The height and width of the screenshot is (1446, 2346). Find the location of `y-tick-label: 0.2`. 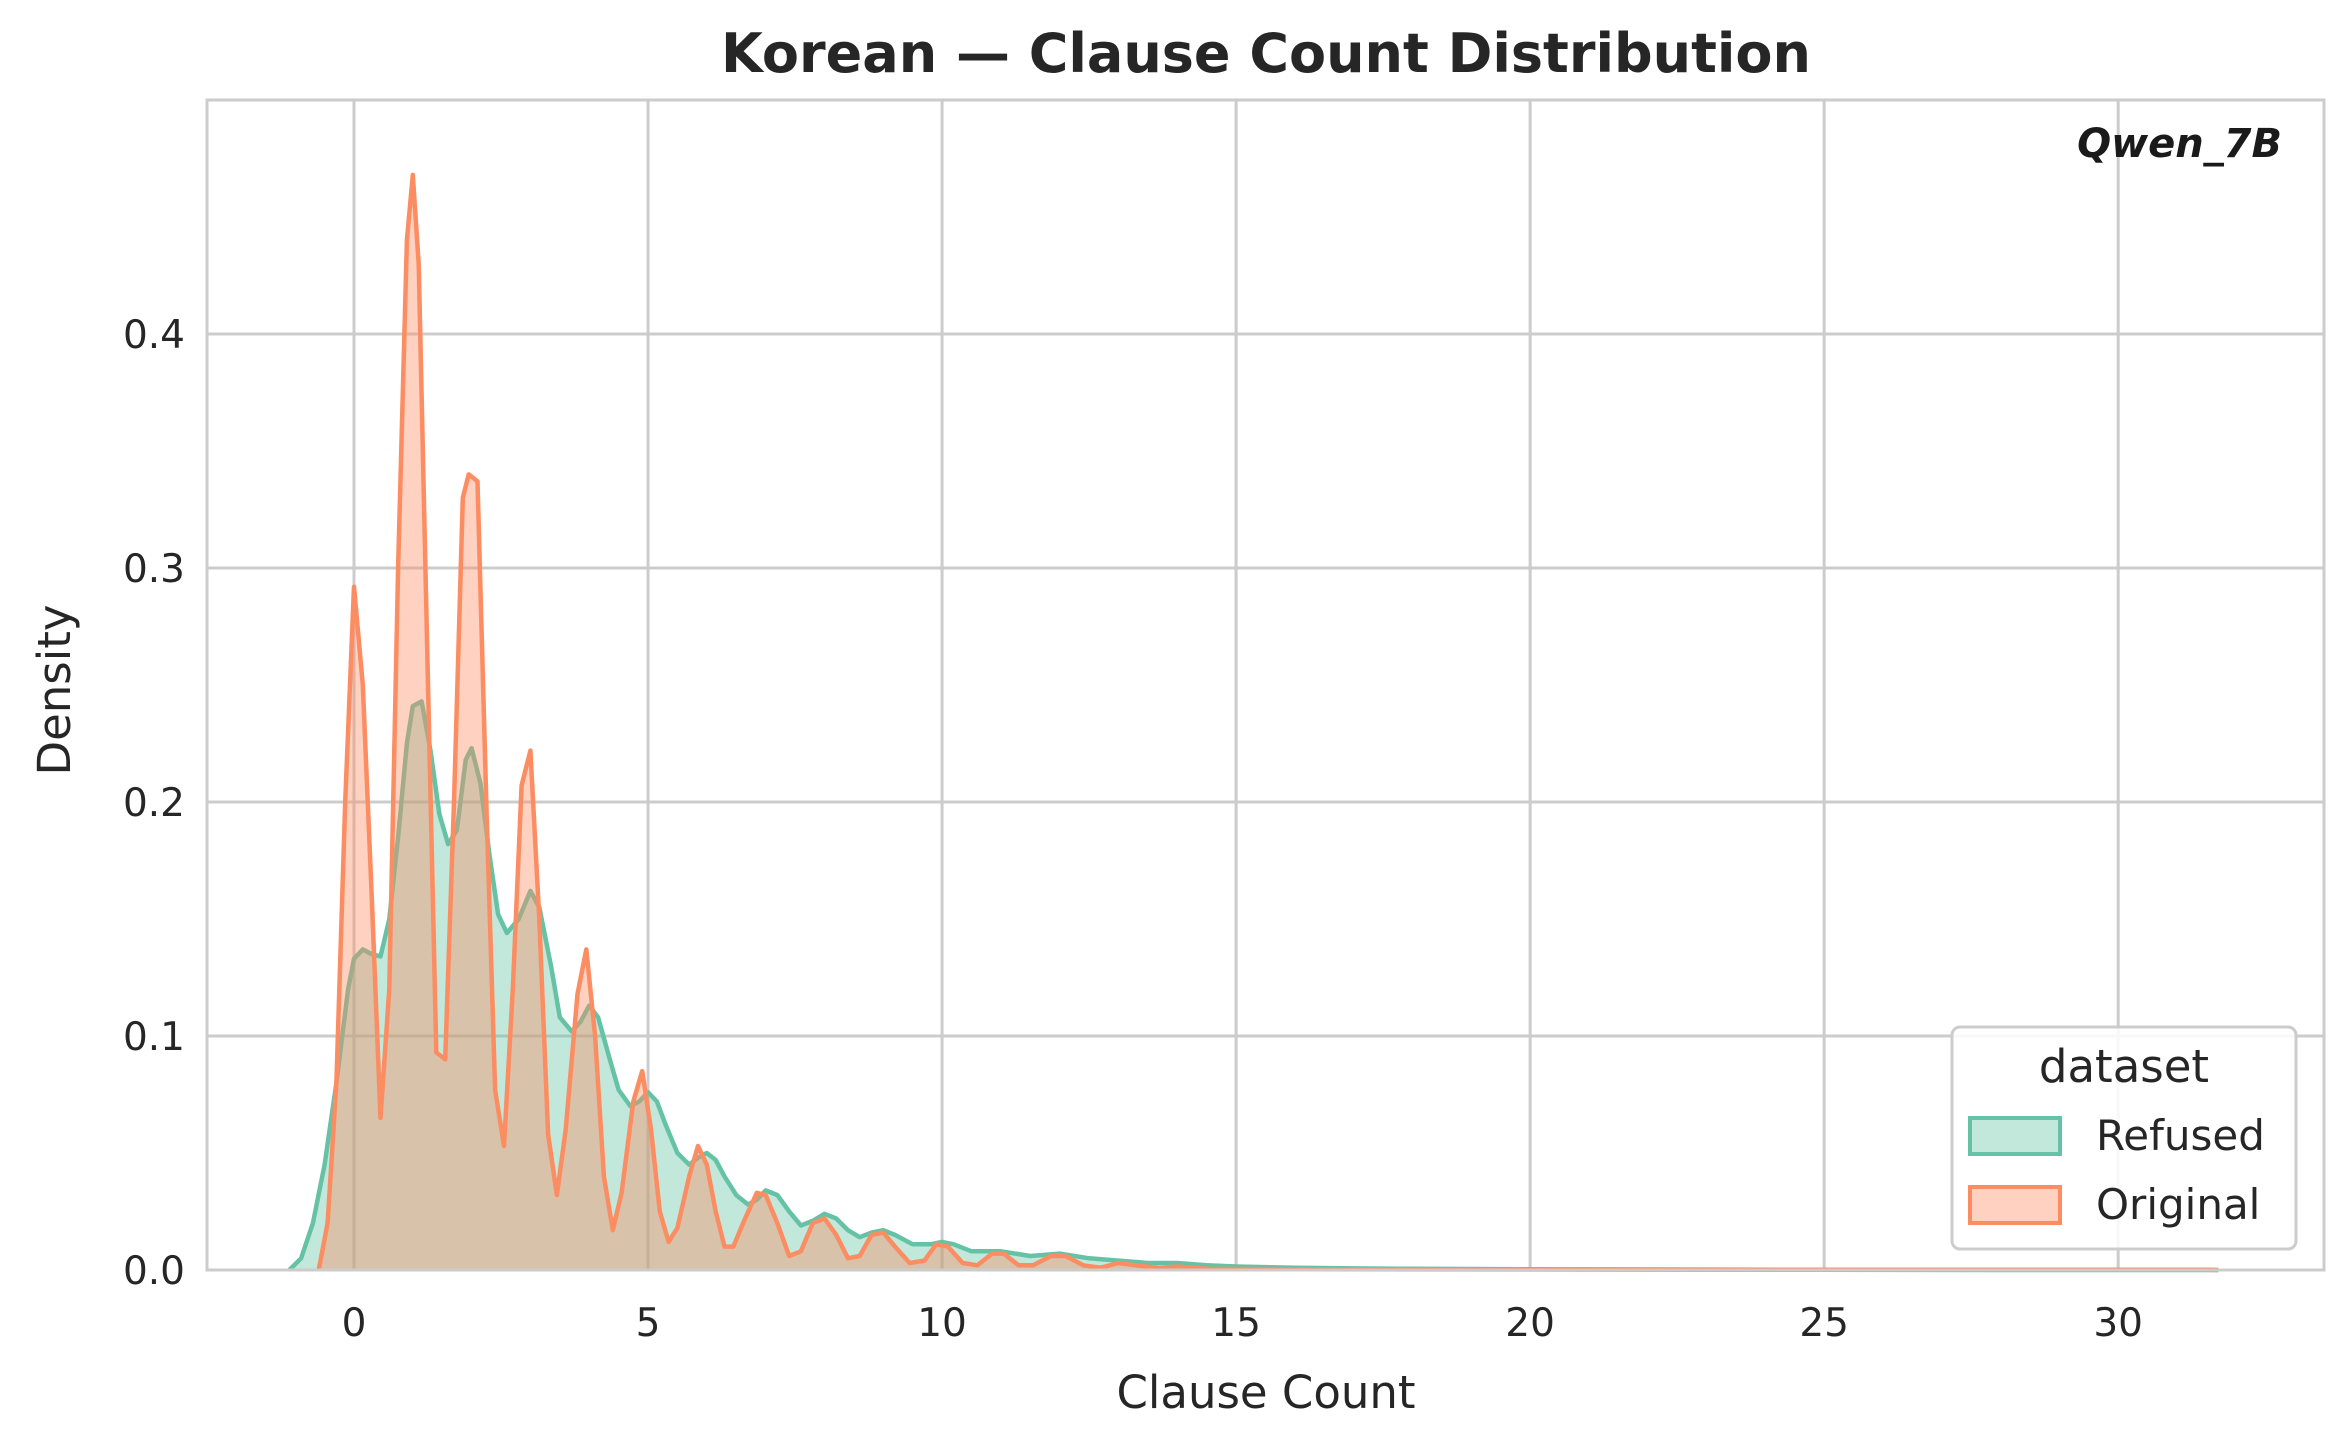

y-tick-label: 0.2 is located at coordinates (154, 803).